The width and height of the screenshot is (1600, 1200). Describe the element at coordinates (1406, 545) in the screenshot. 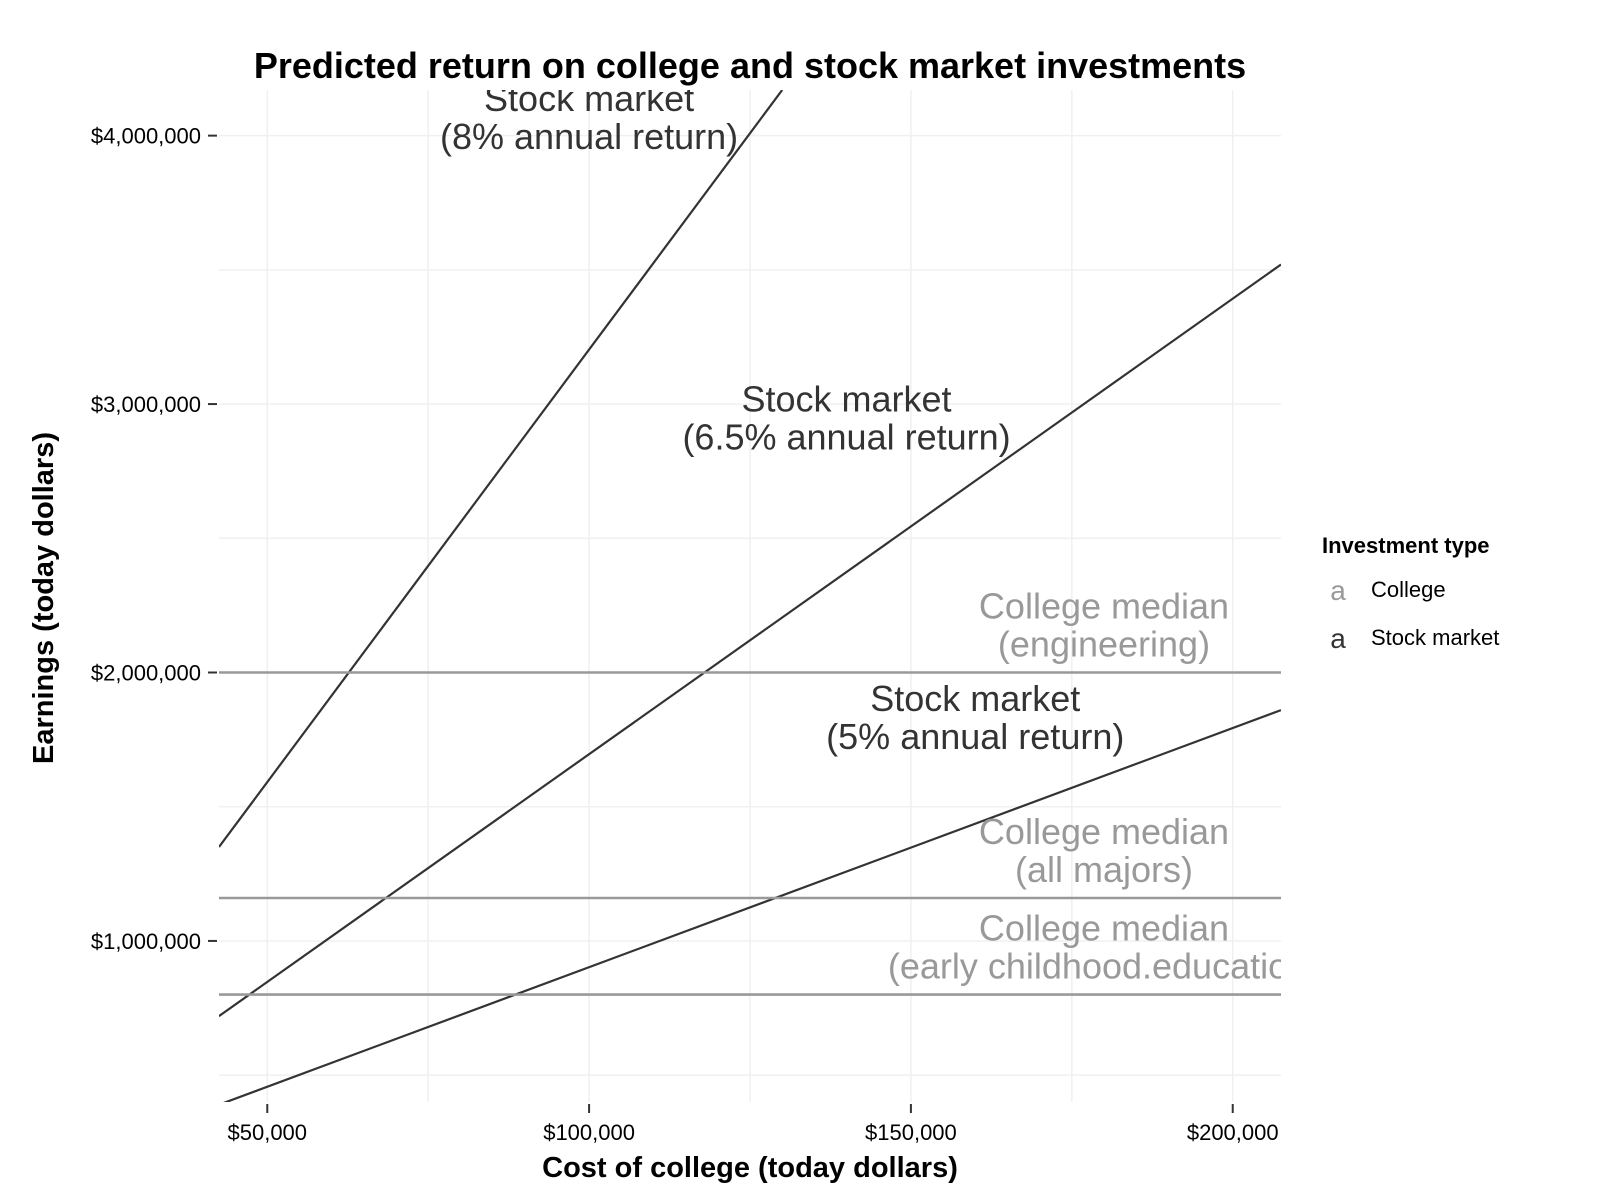

I see `legend-title: Investment type` at that location.